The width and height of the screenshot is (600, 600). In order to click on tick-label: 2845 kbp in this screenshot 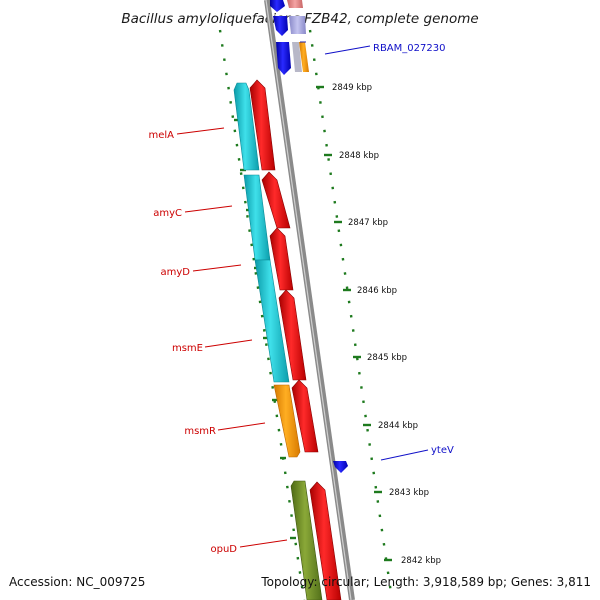, I will do `click(387, 358)`.